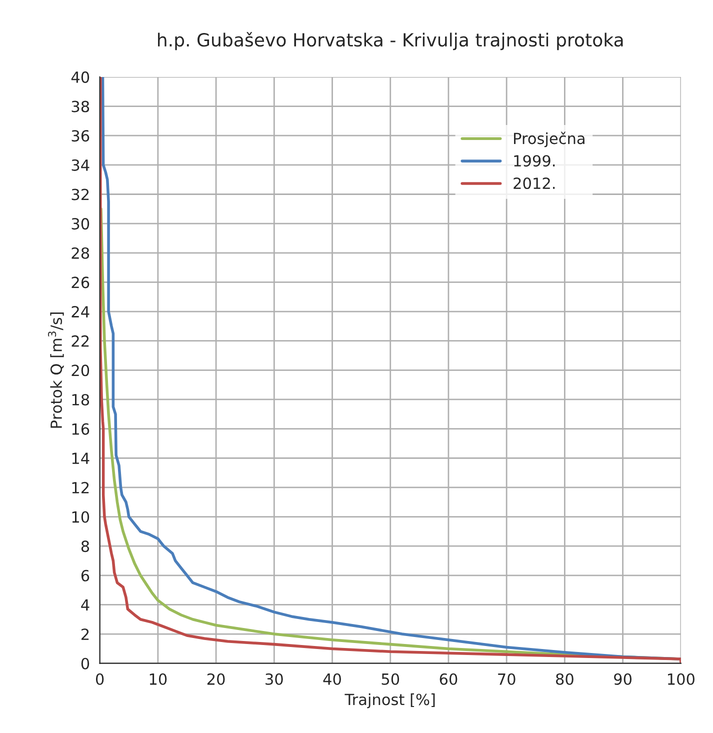 This screenshot has width=713, height=733. I want to click on x-tick-label: 0, so click(100, 679).